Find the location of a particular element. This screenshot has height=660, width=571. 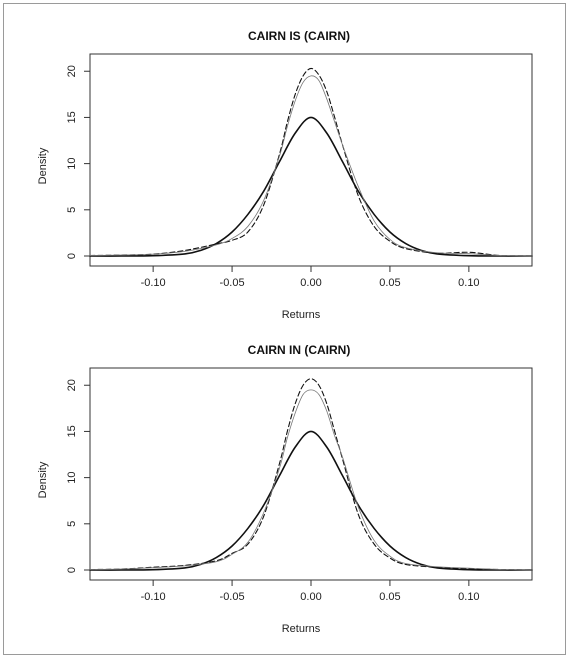

chart-title: CAIRN IS (CAIRN) is located at coordinates (299, 36).